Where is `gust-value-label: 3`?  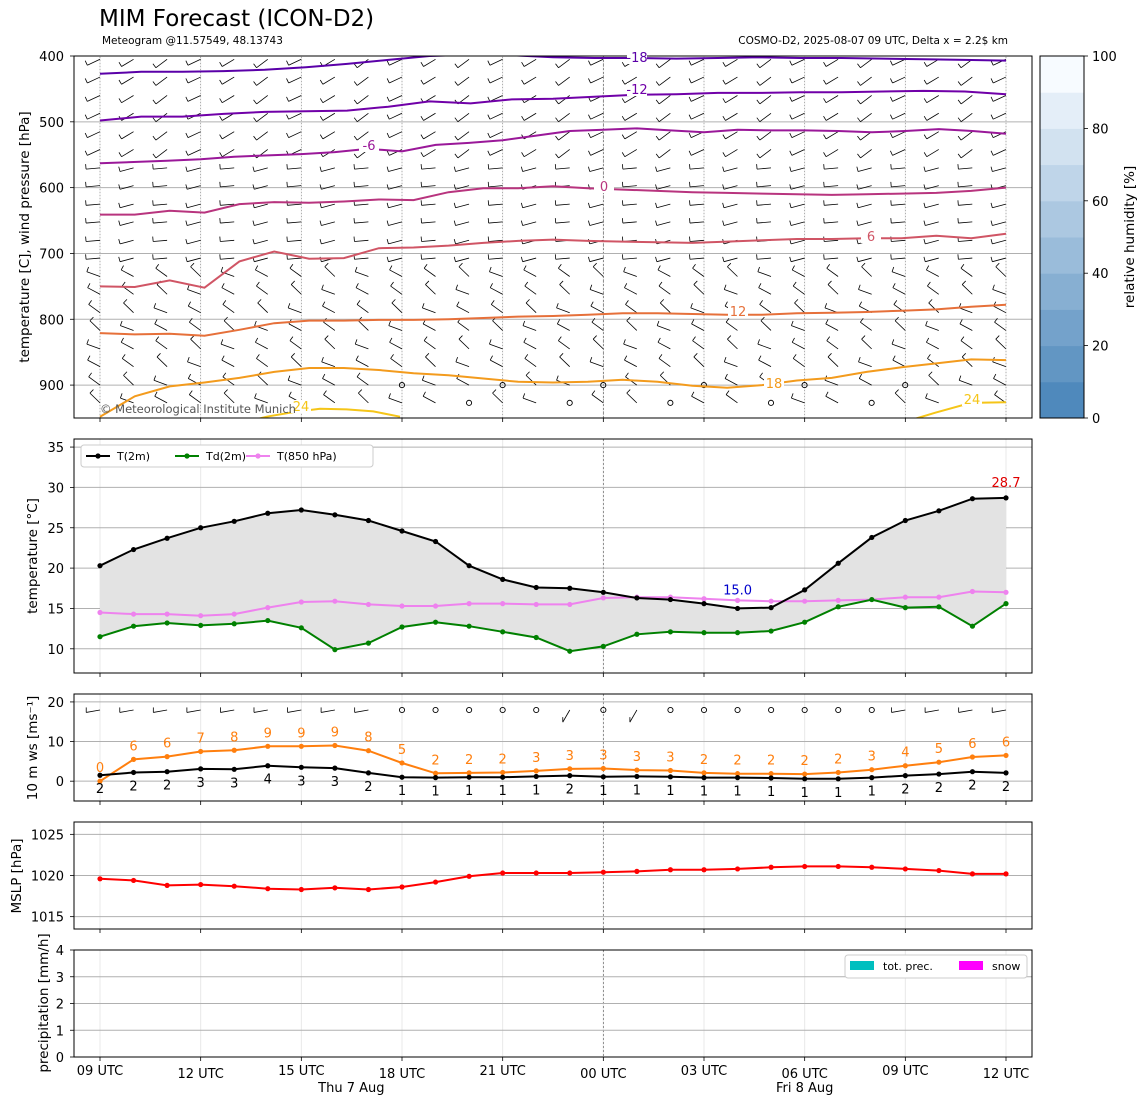 gust-value-label: 3 is located at coordinates (536, 758).